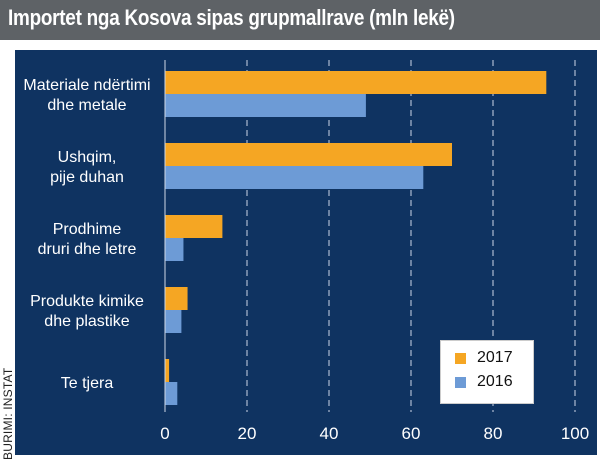 This screenshot has height=472, width=600. I want to click on x-tick-label-20: 20, so click(247, 433).